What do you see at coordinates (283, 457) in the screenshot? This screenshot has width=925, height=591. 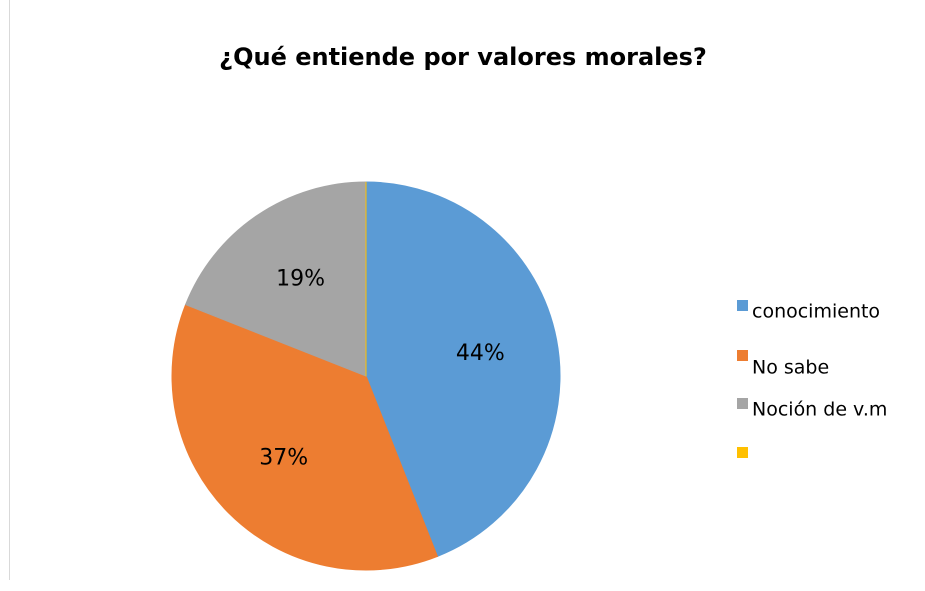 I see `data-label: 37%` at bounding box center [283, 457].